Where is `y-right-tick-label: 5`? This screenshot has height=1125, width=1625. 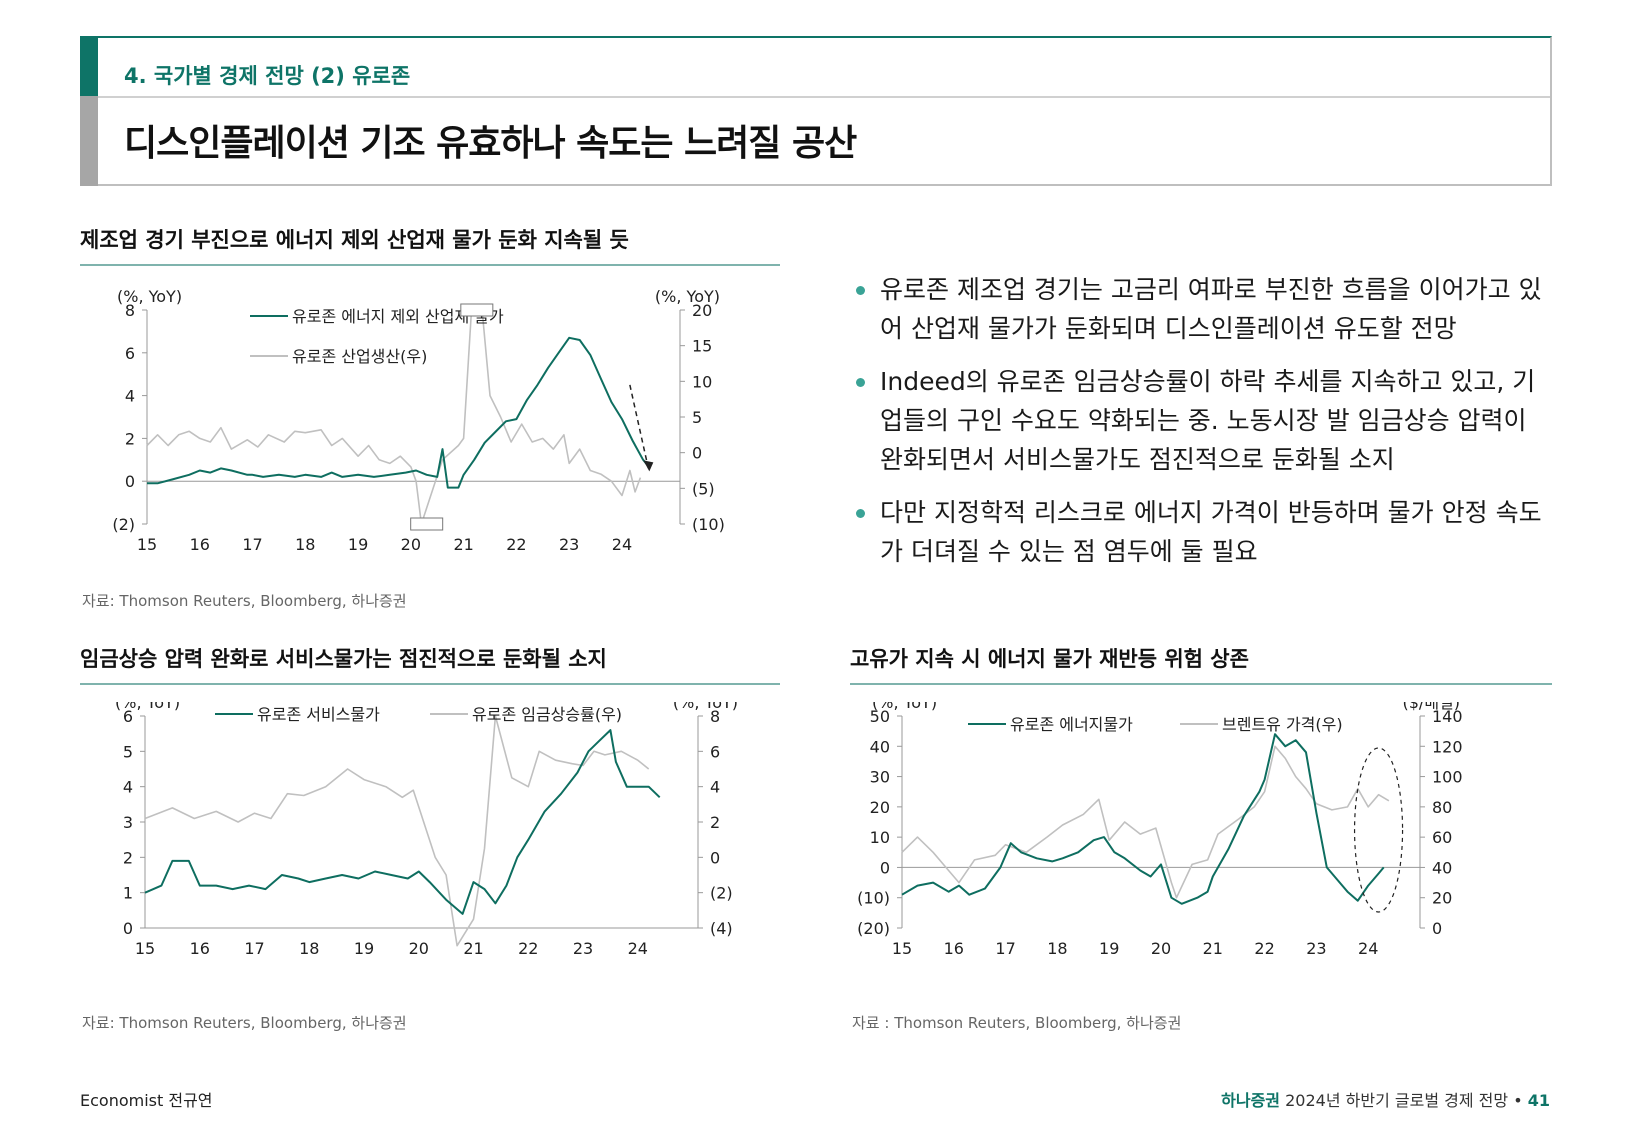 y-right-tick-label: 5 is located at coordinates (697, 417).